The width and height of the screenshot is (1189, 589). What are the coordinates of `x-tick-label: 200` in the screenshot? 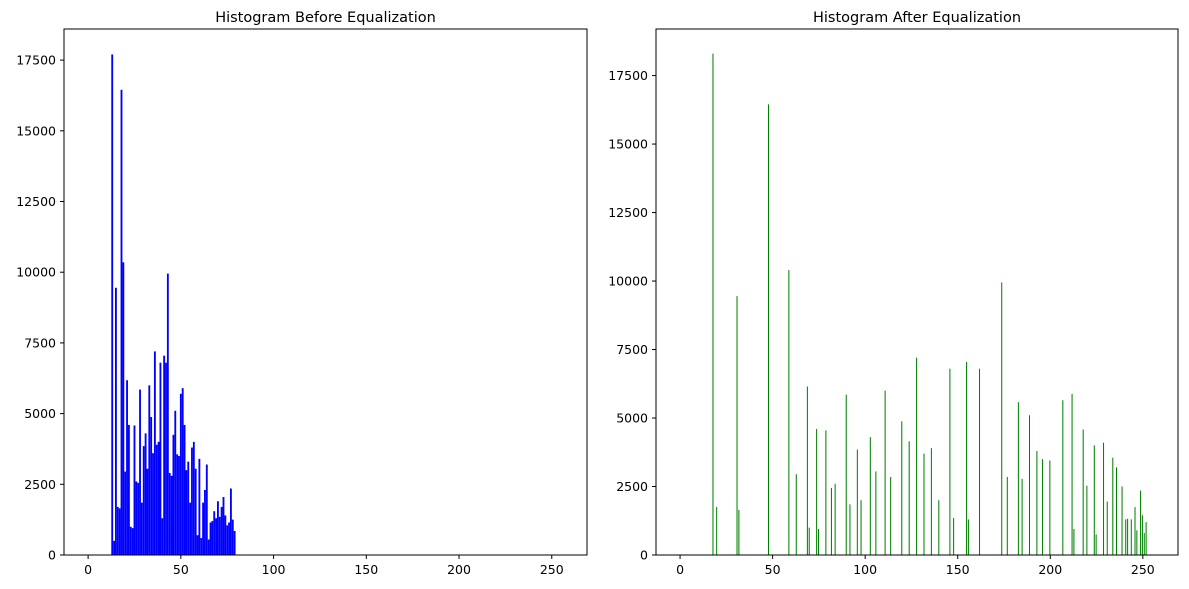 It's located at (459, 569).